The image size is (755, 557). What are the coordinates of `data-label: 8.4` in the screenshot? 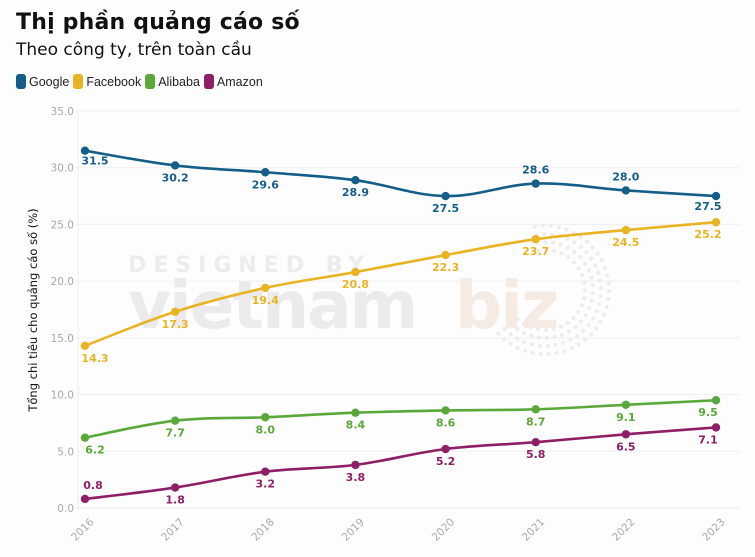 It's located at (356, 425).